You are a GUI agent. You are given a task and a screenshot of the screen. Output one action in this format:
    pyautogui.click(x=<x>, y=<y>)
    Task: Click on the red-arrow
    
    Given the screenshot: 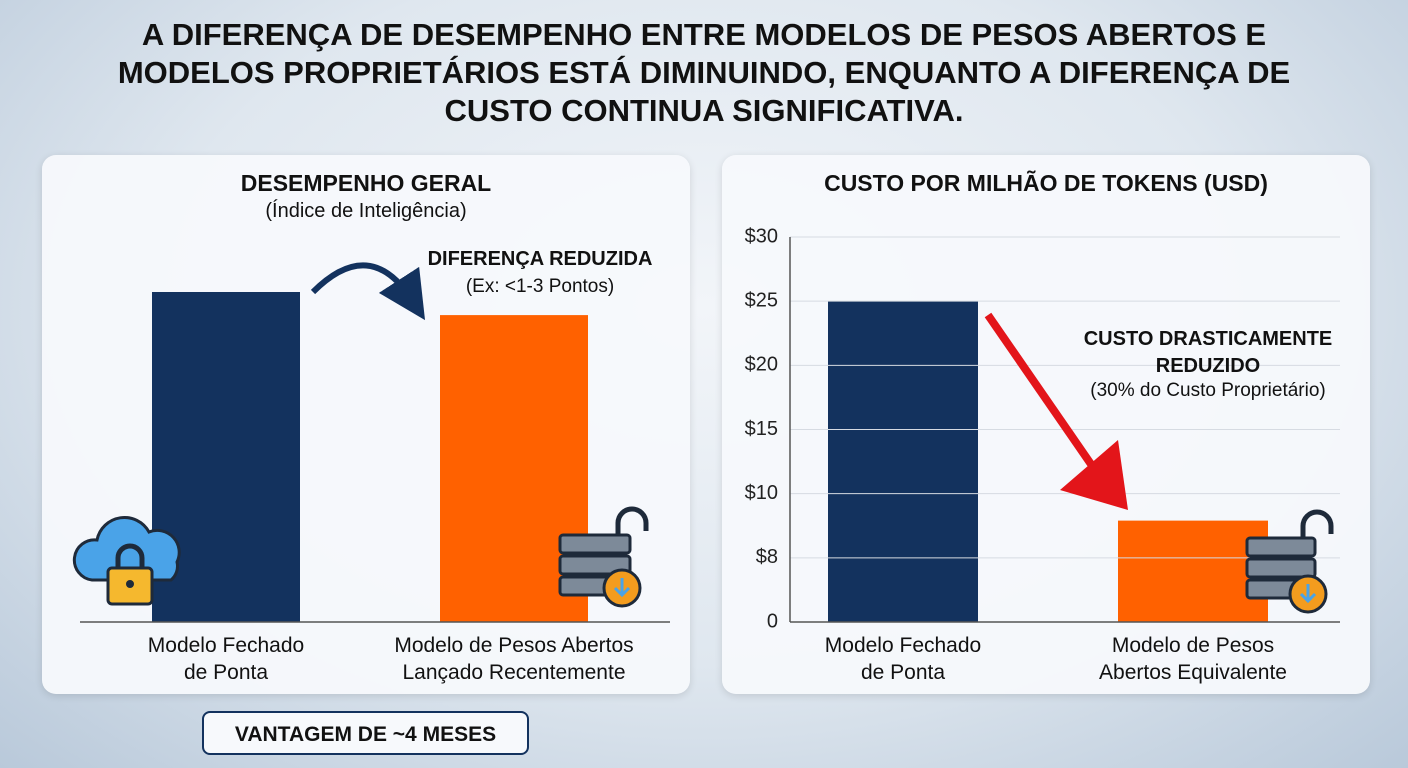 What is the action you would take?
    pyautogui.click(x=1056, y=411)
    